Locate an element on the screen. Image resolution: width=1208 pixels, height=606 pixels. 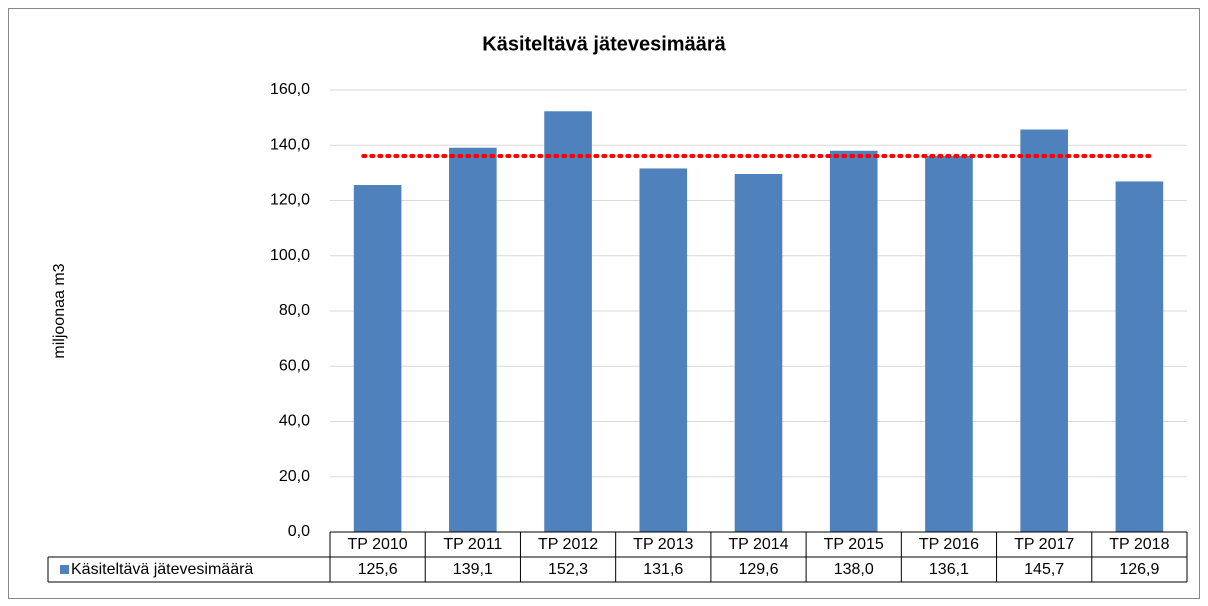
y-tick-label: 60,0 is located at coordinates (294, 365).